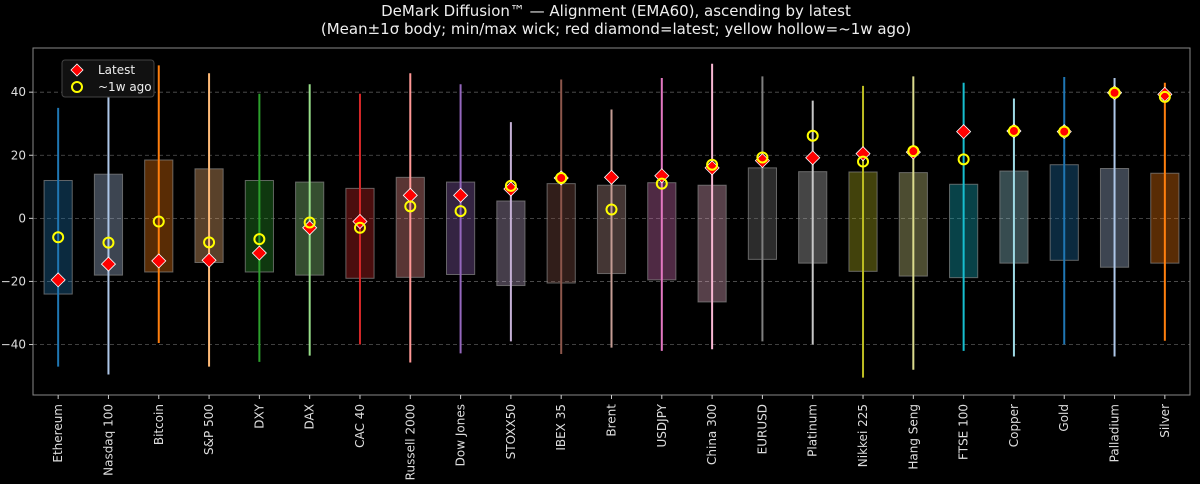  What do you see at coordinates (662, 214) in the screenshot?
I see `box-usdjpy` at bounding box center [662, 214].